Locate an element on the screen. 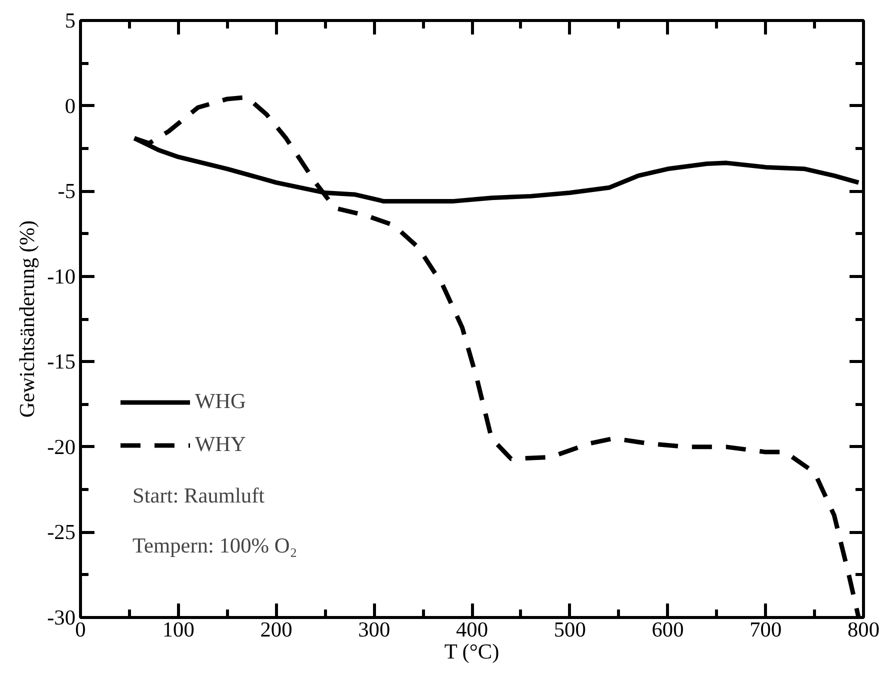 The width and height of the screenshot is (893, 677). y-tick-label: 5 is located at coordinates (70, 20).